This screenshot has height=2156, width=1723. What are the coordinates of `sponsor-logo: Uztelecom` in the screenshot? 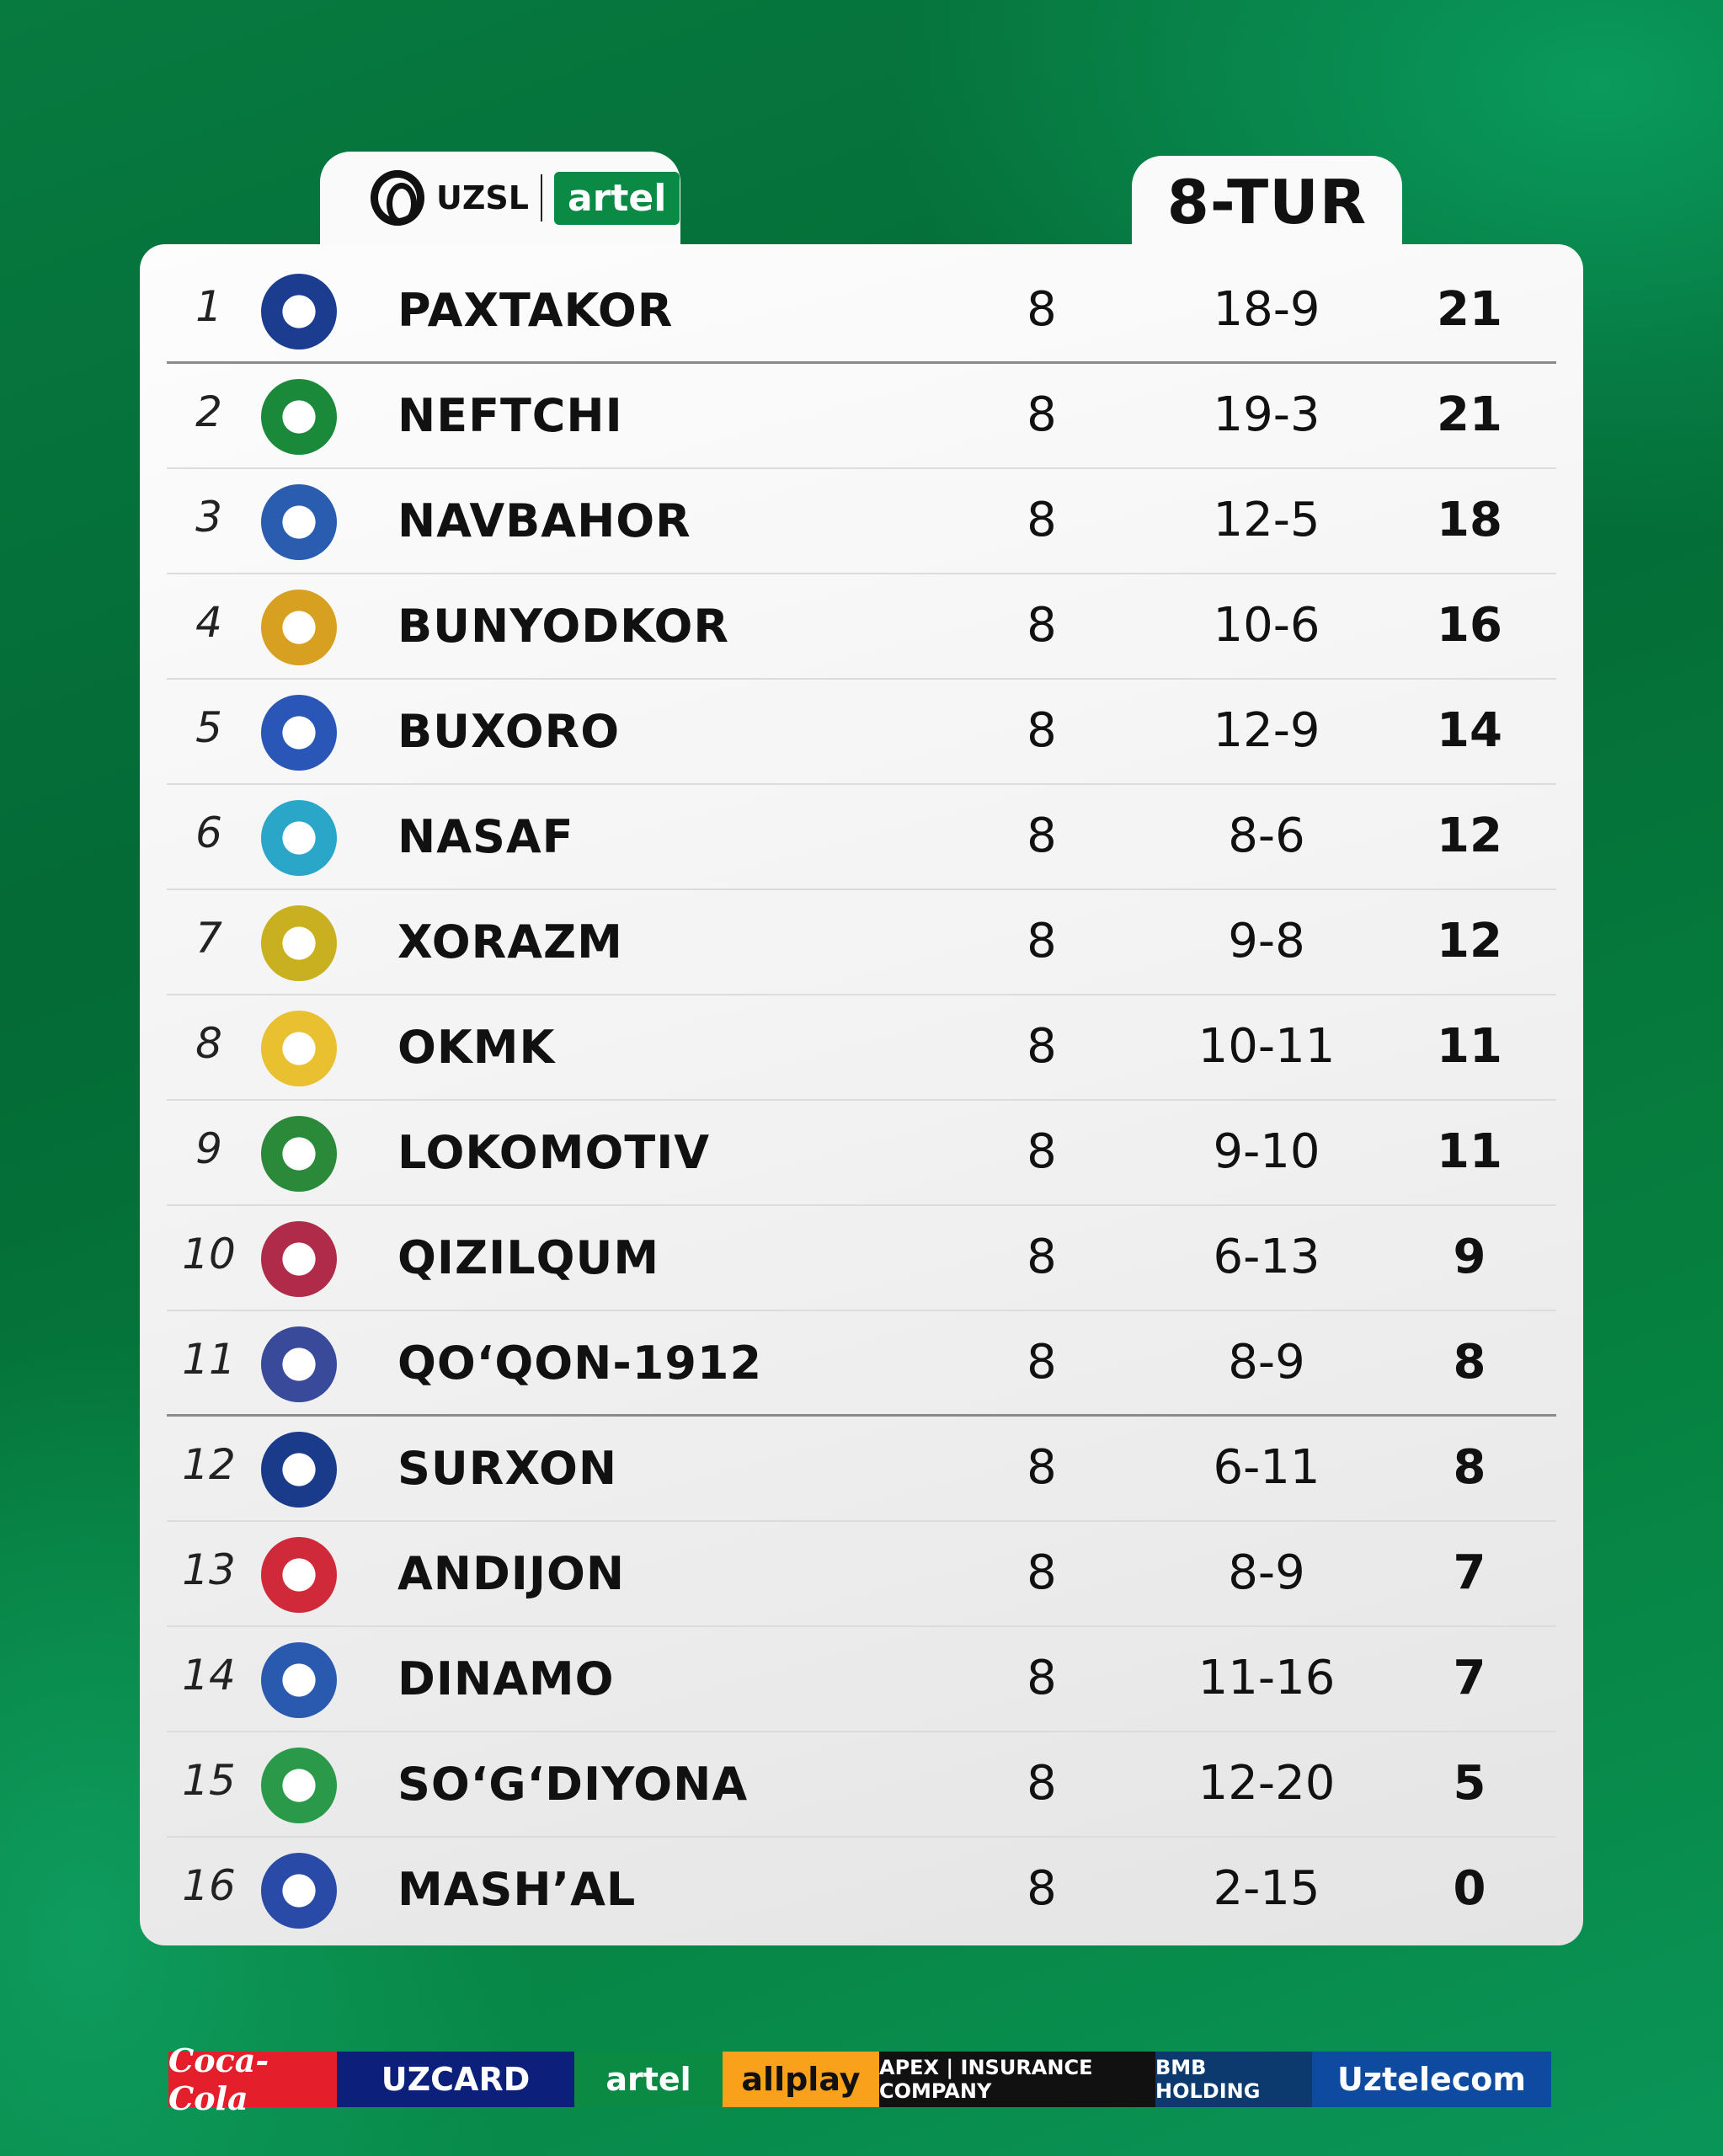 It's located at (1432, 2079).